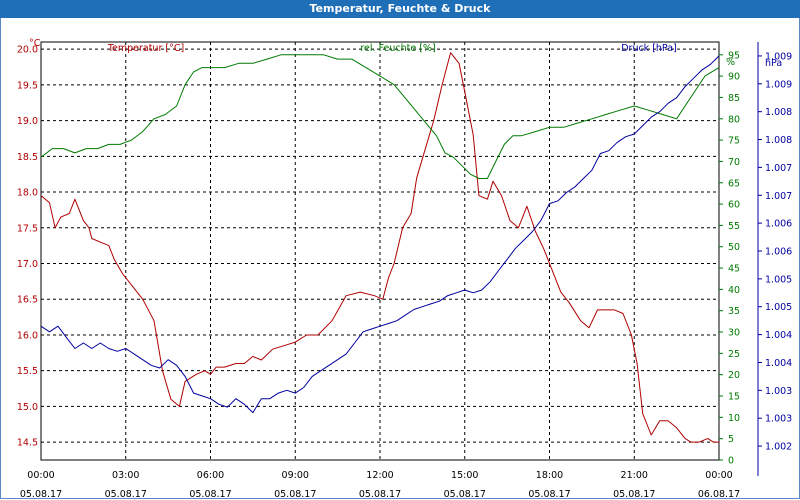  What do you see at coordinates (734, 354) in the screenshot?
I see `humidity-tick-label: 25` at bounding box center [734, 354].